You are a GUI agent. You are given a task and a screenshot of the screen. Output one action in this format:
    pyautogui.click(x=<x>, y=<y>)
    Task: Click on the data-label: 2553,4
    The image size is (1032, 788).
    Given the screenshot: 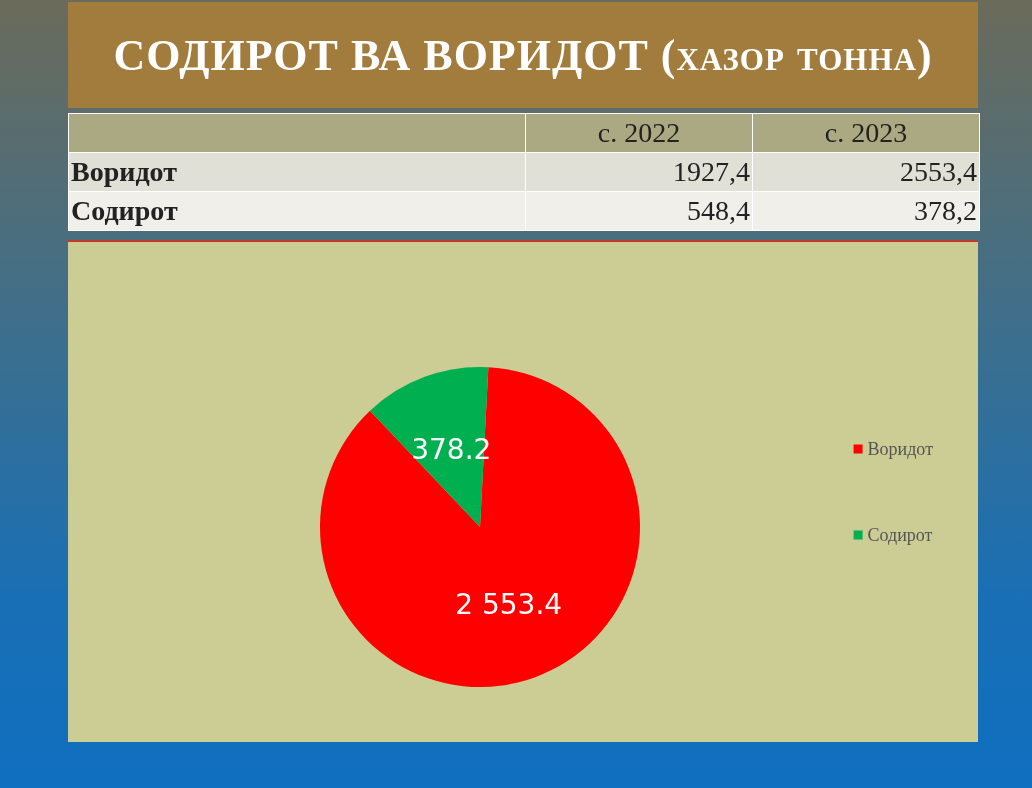 What is the action you would take?
    pyautogui.click(x=866, y=172)
    